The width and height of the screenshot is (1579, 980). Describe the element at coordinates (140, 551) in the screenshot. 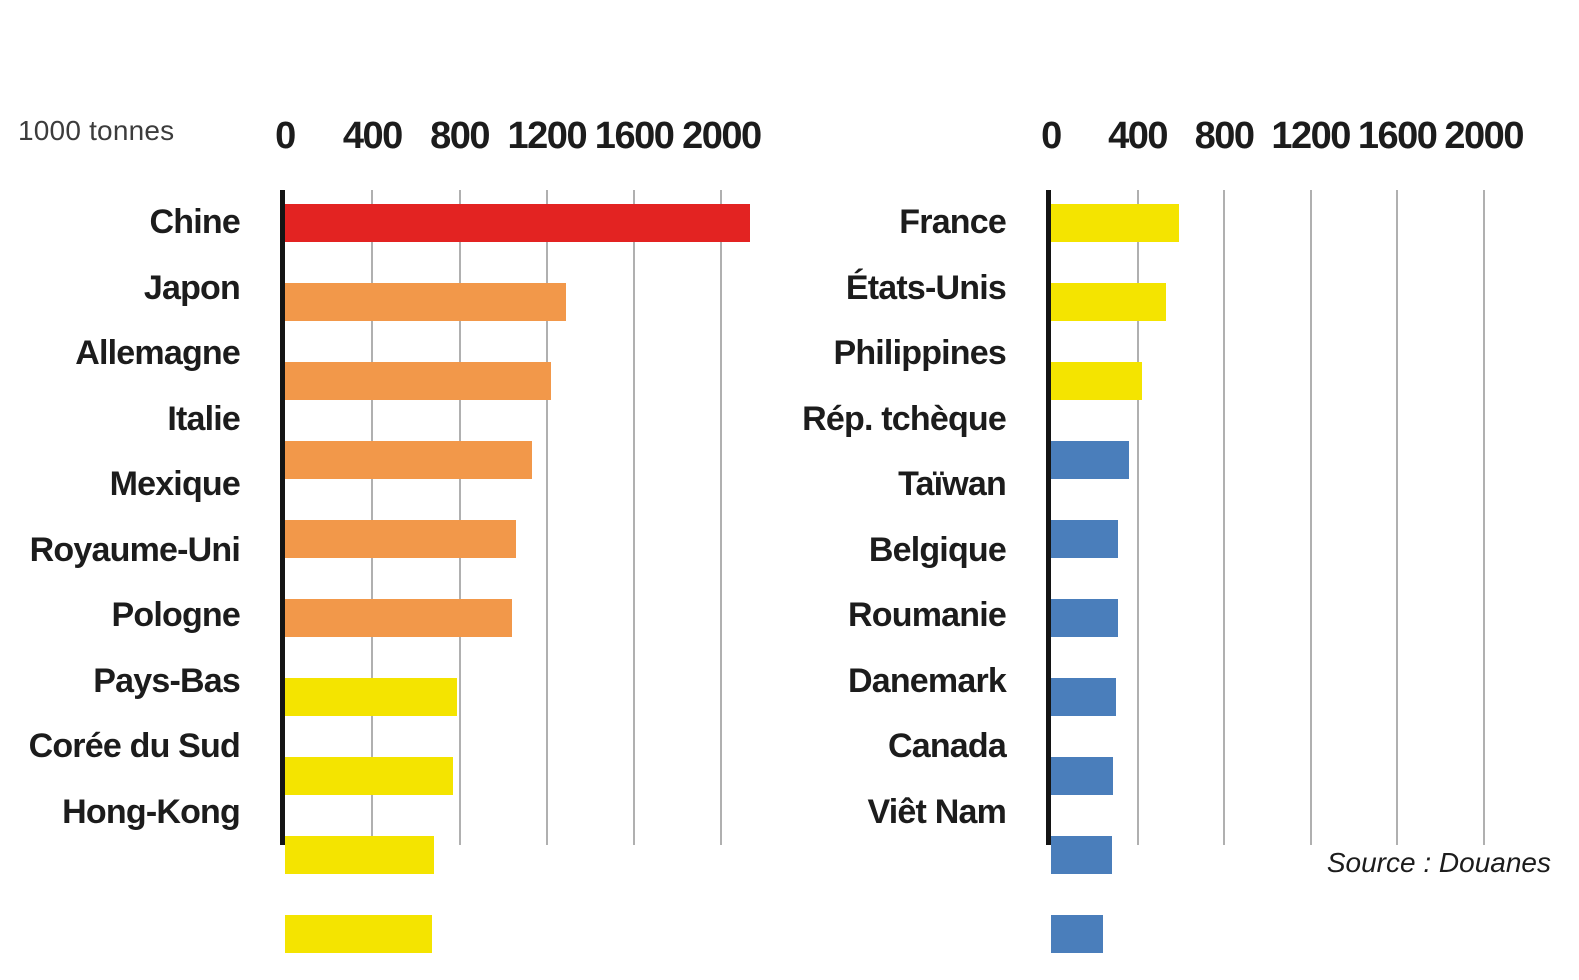

I see `category-label: Royaume-Uni` at that location.